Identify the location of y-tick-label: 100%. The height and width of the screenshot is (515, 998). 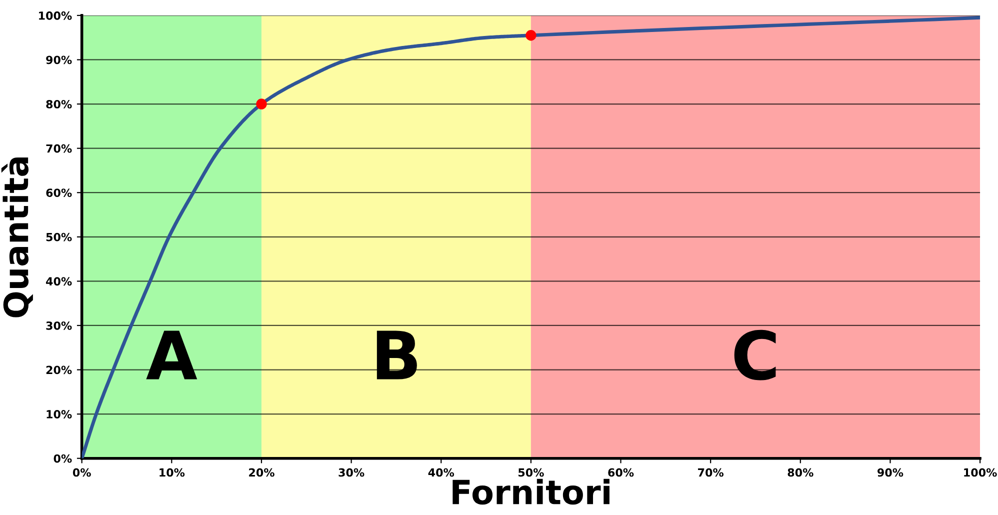
(55, 15).